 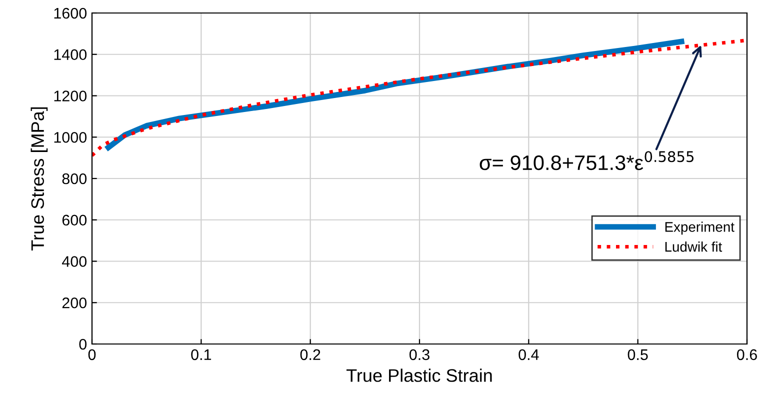 I want to click on y-tick-label: 600, so click(x=74, y=220).